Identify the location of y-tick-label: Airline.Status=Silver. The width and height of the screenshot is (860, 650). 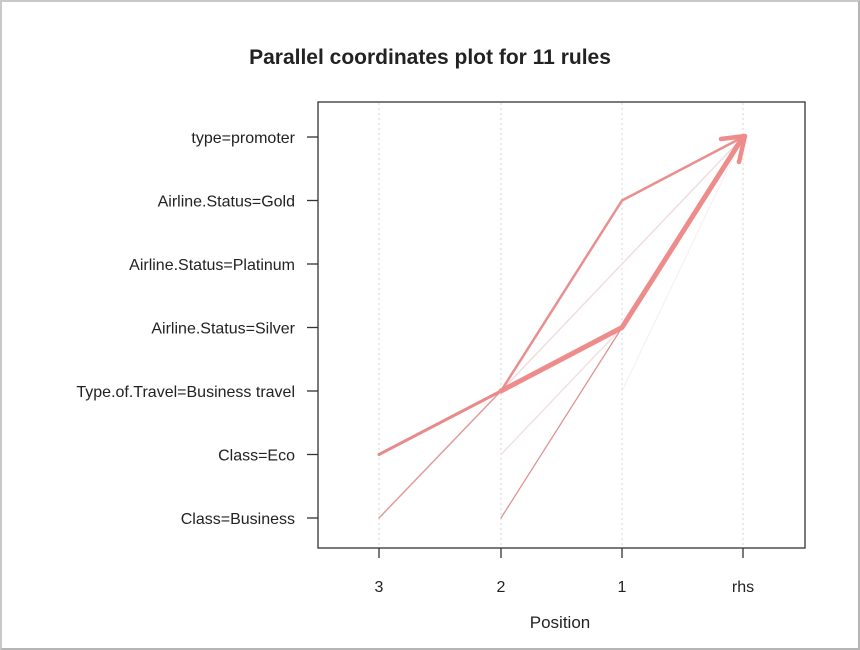
(223, 329).